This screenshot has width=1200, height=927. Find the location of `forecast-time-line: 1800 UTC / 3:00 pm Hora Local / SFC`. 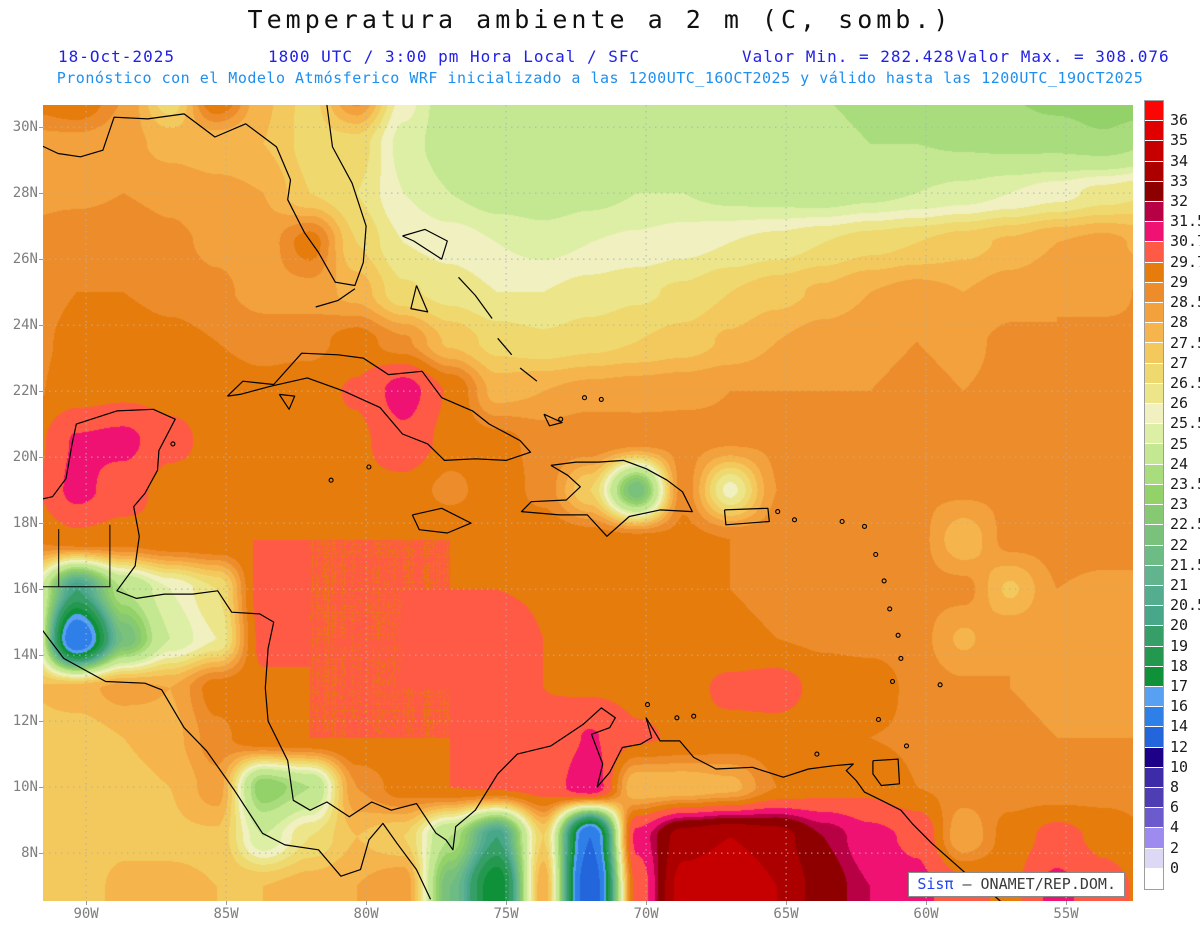

forecast-time-line: 1800 UTC / 3:00 pm Hora Local / SFC is located at coordinates (454, 56).